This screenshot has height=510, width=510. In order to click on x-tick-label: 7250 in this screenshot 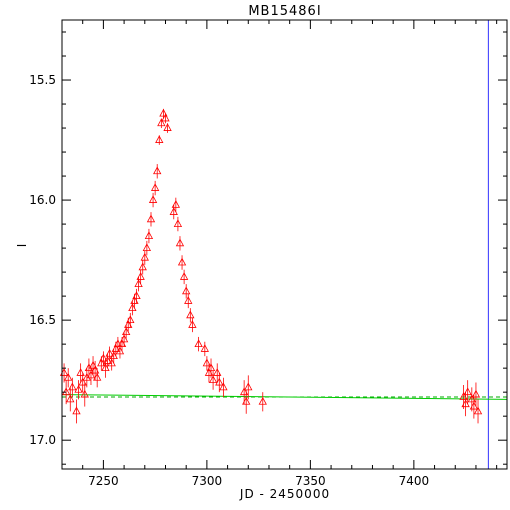, I will do `click(103, 481)`.